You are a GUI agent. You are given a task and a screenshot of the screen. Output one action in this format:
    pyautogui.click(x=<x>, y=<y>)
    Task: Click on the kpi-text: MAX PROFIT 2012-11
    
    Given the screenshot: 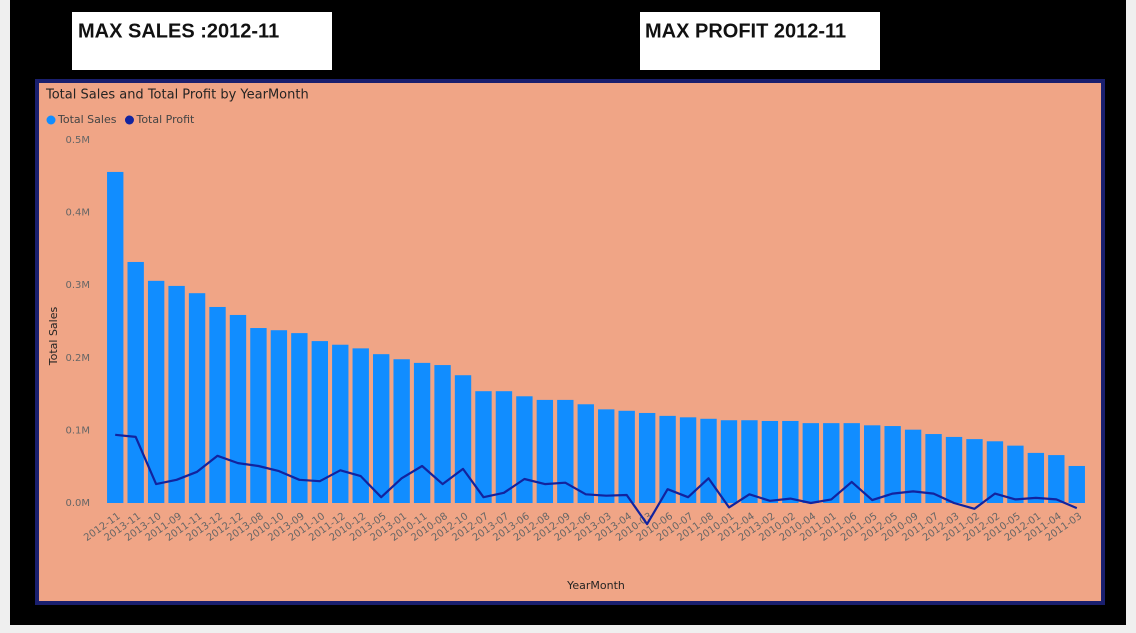 What is the action you would take?
    pyautogui.click(x=745, y=31)
    